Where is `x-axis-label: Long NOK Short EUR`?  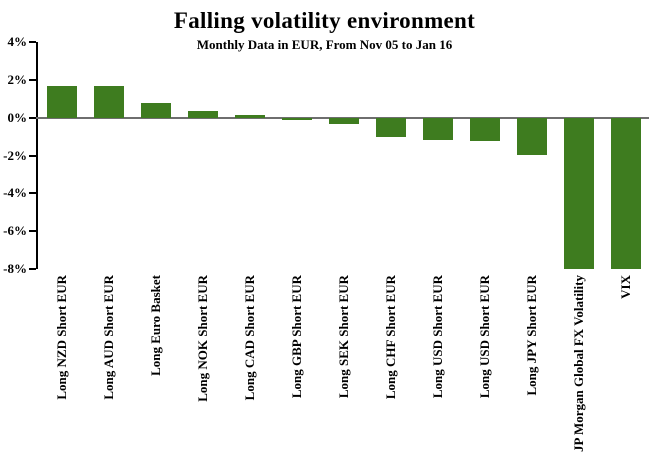
x-axis-label: Long NOK Short EUR is located at coordinates (202, 338).